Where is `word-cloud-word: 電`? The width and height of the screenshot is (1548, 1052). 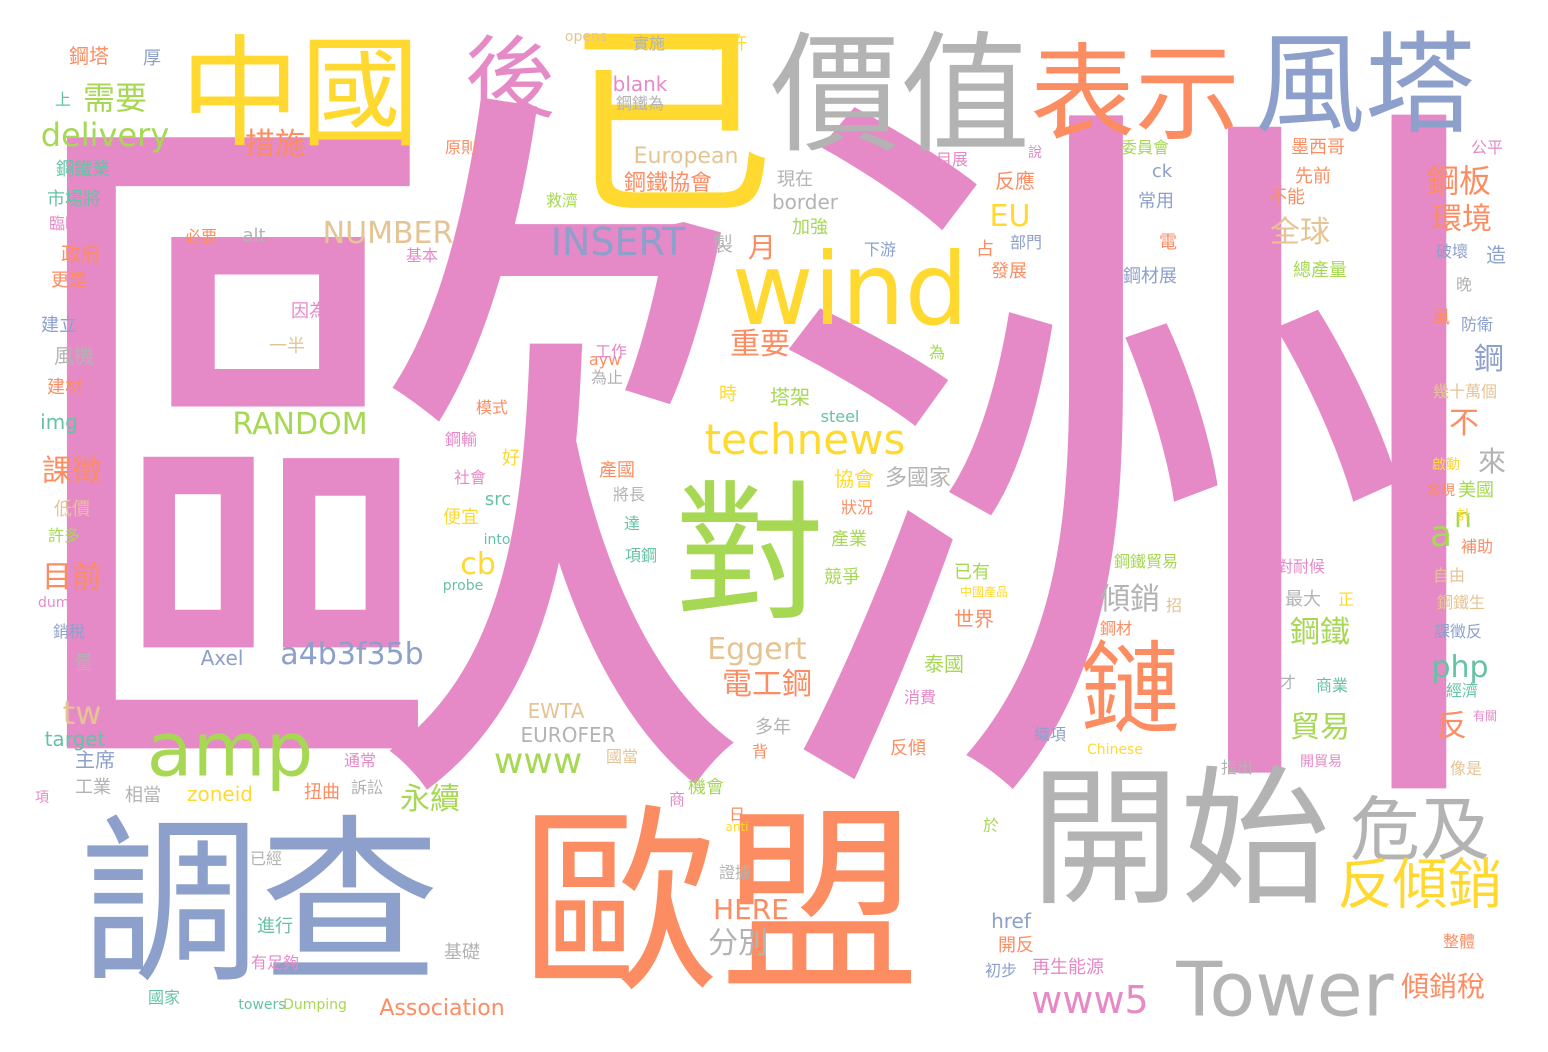 word-cloud-word: 電 is located at coordinates (1168, 242).